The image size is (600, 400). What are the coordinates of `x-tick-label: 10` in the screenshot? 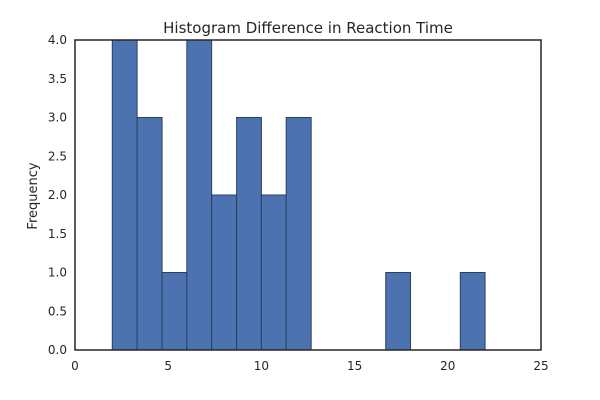 It's located at (261, 366).